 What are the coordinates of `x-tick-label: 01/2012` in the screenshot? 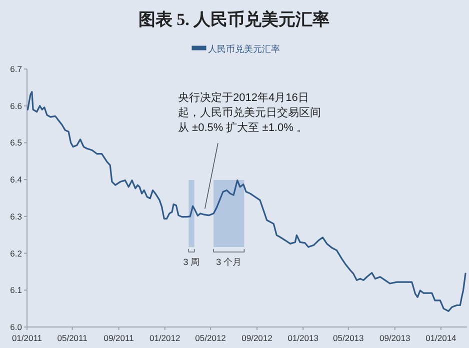 It's located at (164, 338).